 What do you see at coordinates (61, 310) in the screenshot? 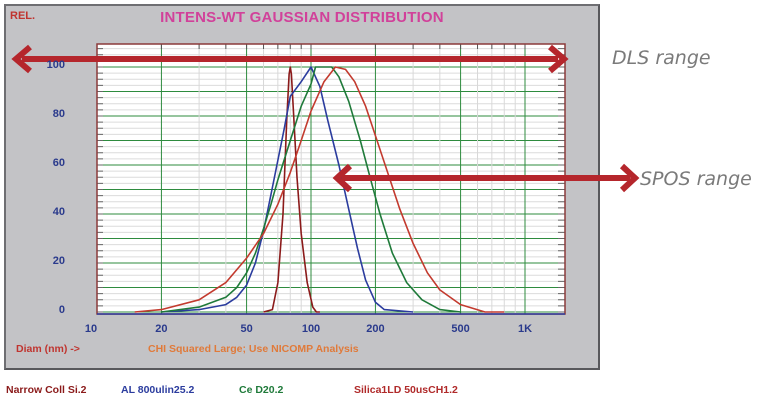
I see `y-tick-label: 0` at bounding box center [61, 310].